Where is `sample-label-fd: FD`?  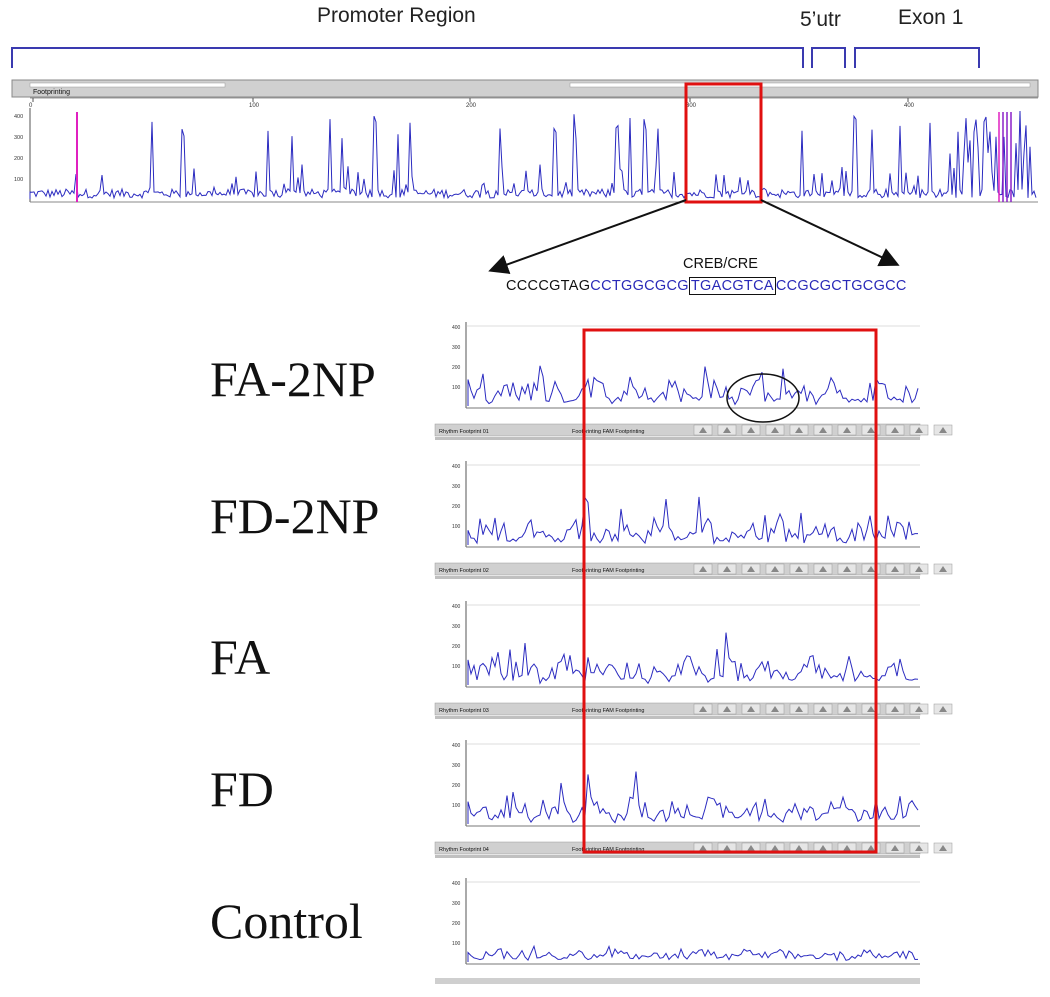 sample-label-fd: FD is located at coordinates (242, 789).